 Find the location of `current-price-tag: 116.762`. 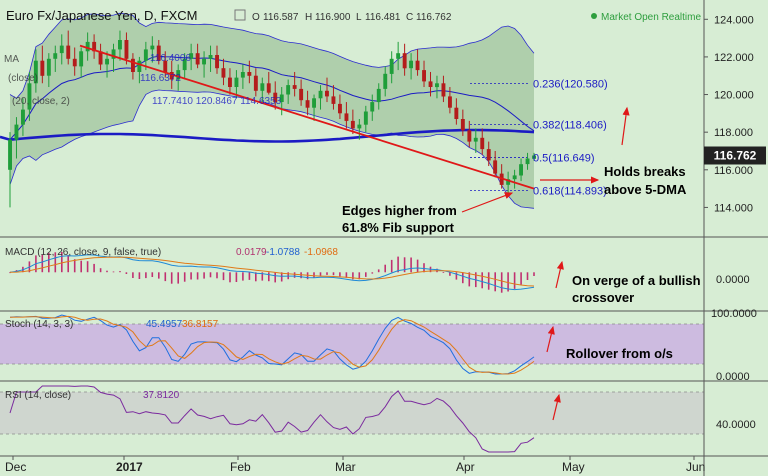

current-price-tag: 116.762 is located at coordinates (735, 155).